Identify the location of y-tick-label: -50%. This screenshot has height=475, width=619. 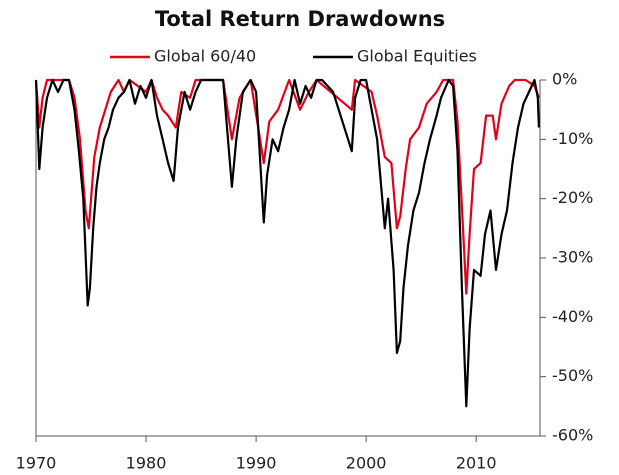
(572, 375).